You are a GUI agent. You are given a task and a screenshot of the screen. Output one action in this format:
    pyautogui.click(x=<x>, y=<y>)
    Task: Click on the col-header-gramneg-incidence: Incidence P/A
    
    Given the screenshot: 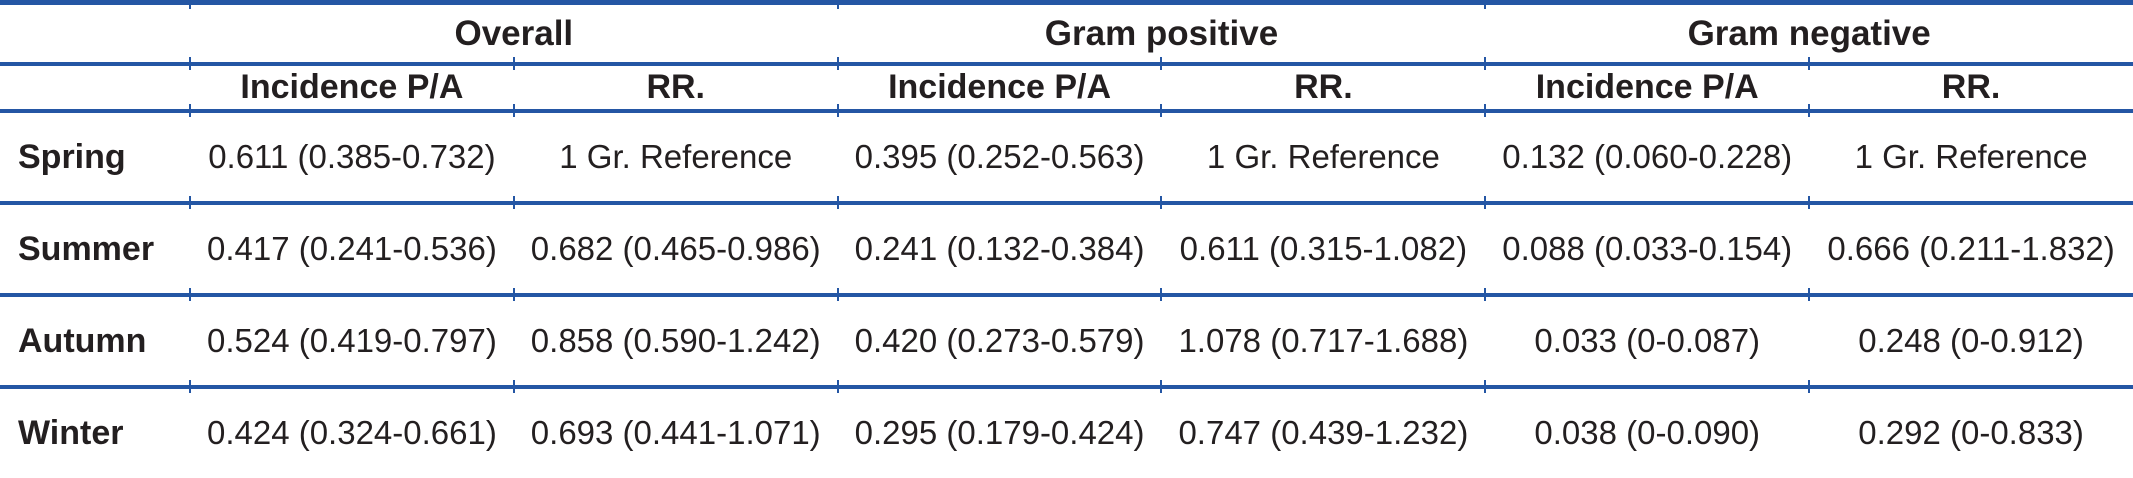 What is the action you would take?
    pyautogui.click(x=1647, y=83)
    